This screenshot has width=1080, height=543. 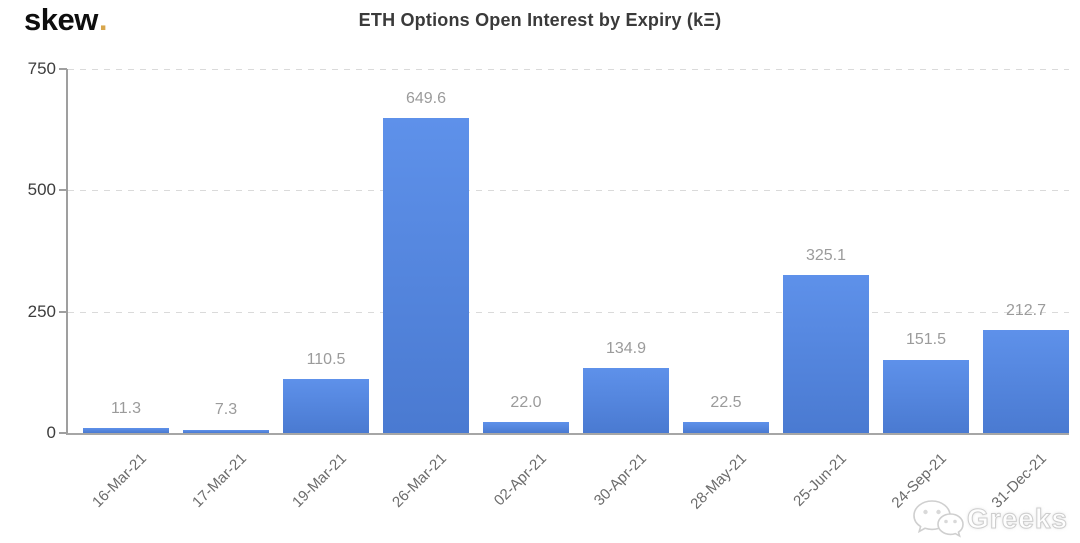 I want to click on y-tick-label-0: 0, so click(x=51, y=432).